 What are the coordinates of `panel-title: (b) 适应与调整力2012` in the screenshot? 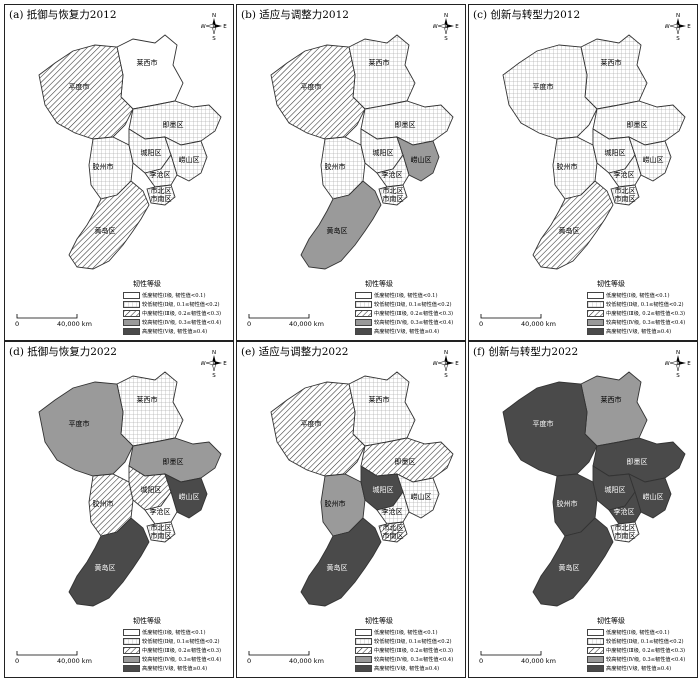 It's located at (295, 15).